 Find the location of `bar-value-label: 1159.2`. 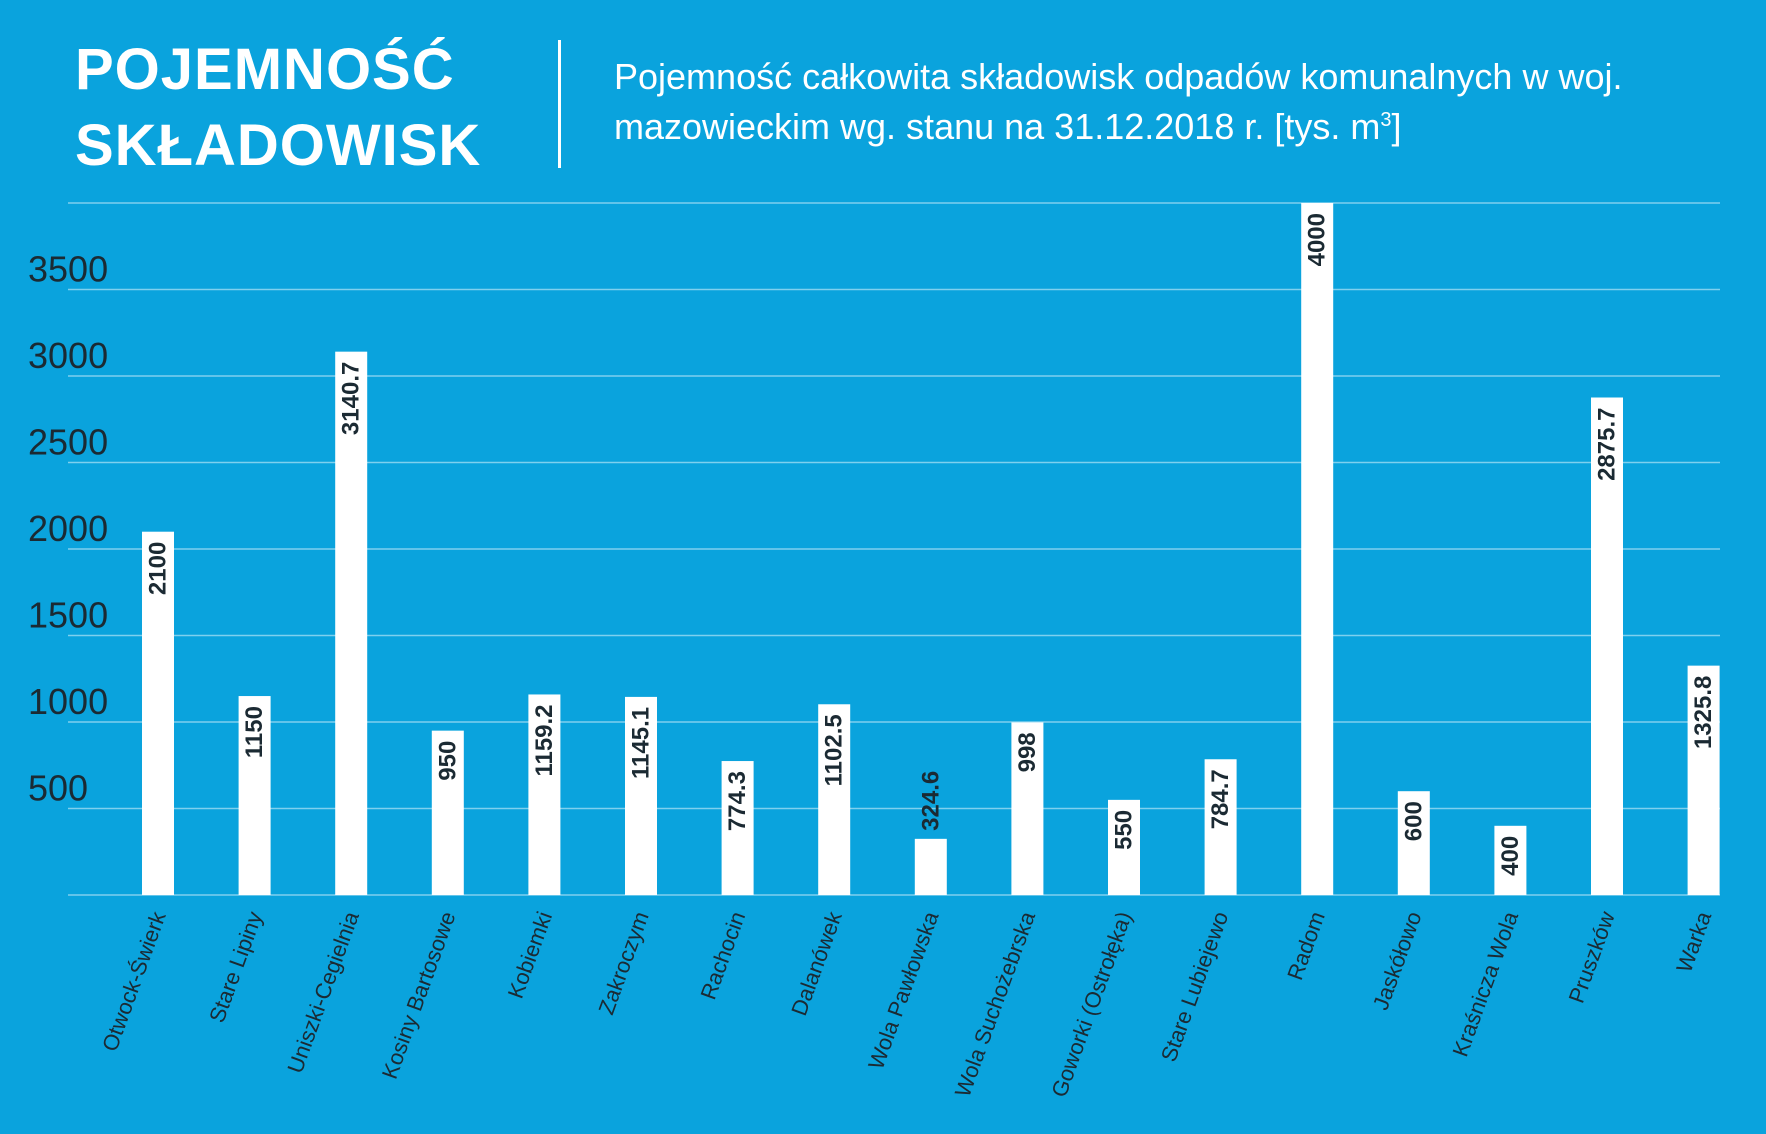

bar-value-label: 1159.2 is located at coordinates (544, 740).